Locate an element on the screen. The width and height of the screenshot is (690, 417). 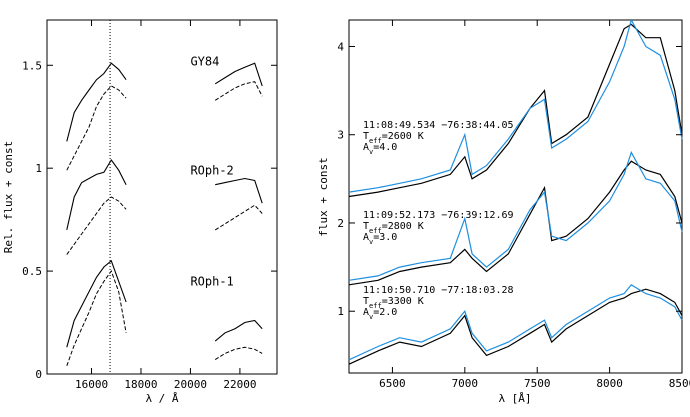
right-y-tick-label: 3 is located at coordinates (340, 135).